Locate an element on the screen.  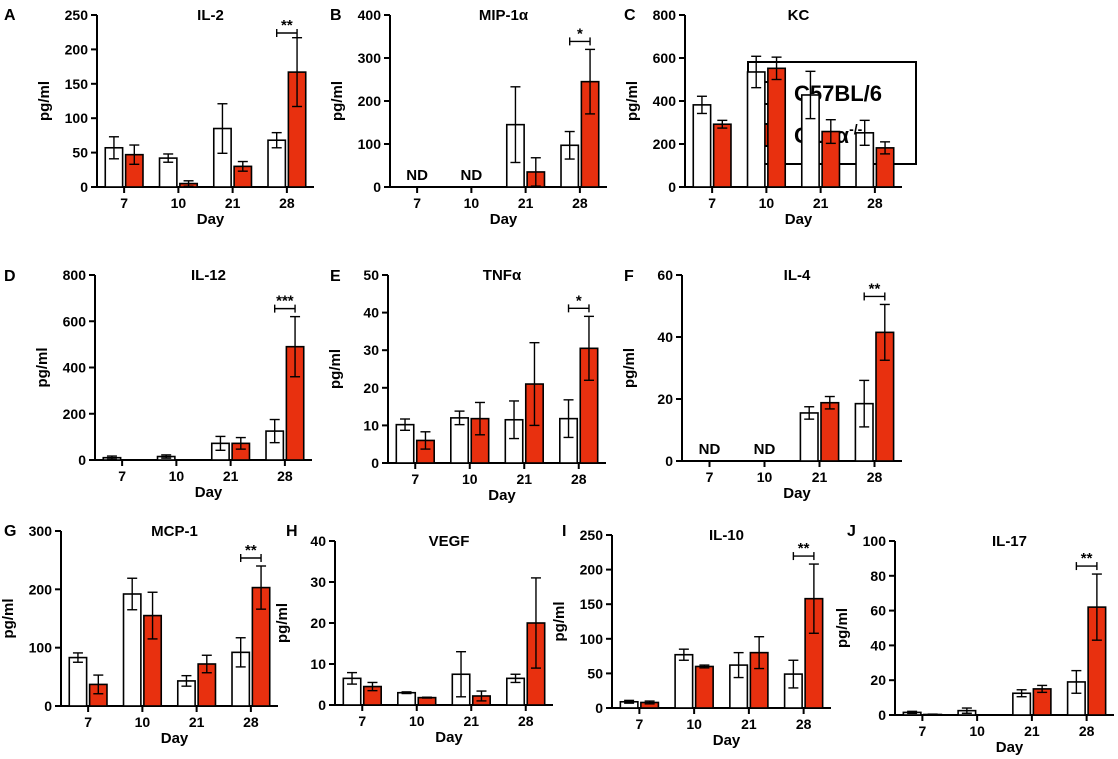
x-tick-label-g: 21 is located at coordinates (197, 722).